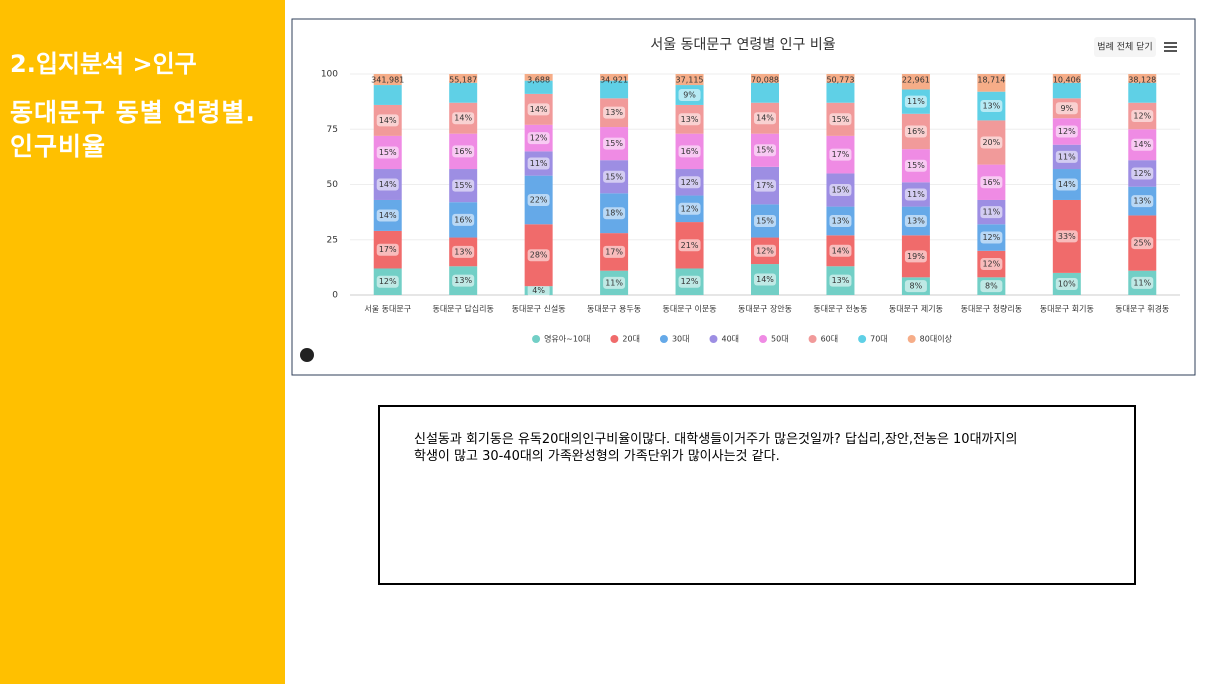  What do you see at coordinates (690, 309) in the screenshot?
I see `x-tick-label: 동대문구 이문동` at bounding box center [690, 309].